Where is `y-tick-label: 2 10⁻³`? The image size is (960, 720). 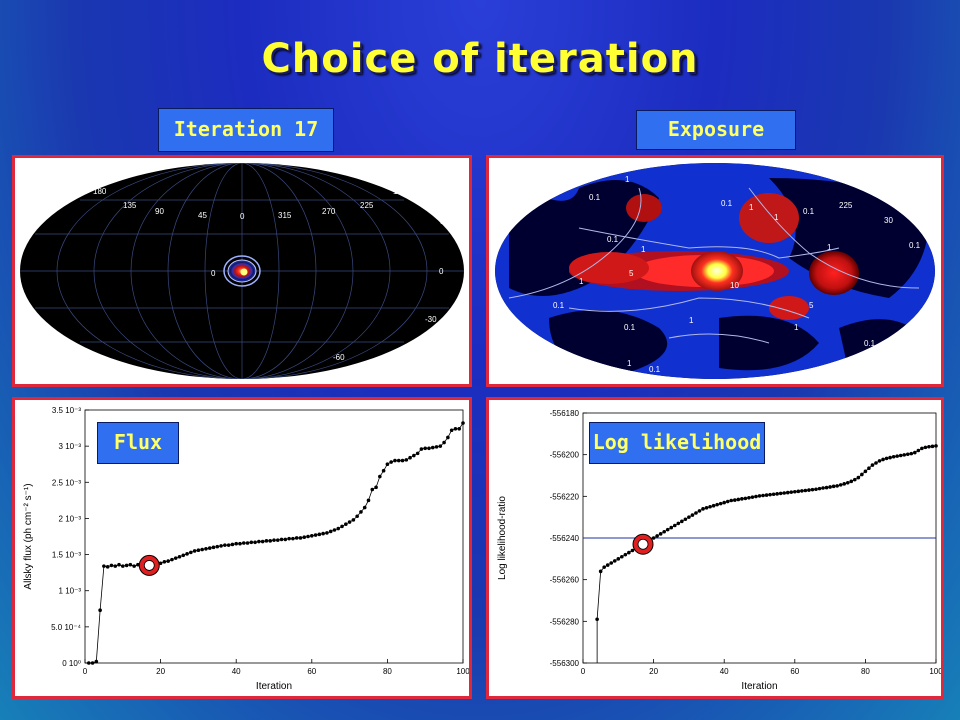 y-tick-label: 2 10⁻³ is located at coordinates (70, 518).